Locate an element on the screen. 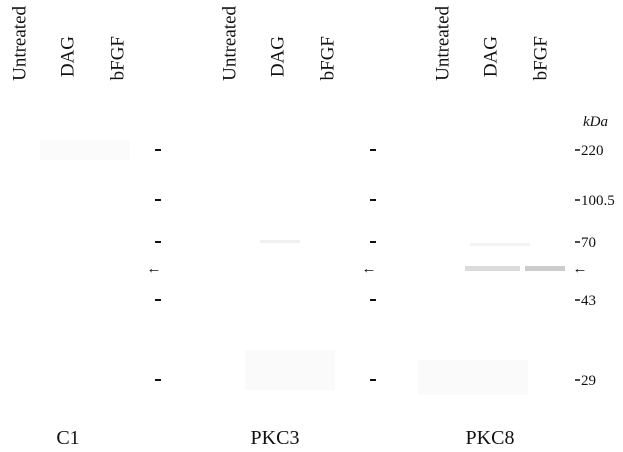 Image resolution: width=623 pixels, height=452 pixels. panel-label: C1 is located at coordinates (67, 438).